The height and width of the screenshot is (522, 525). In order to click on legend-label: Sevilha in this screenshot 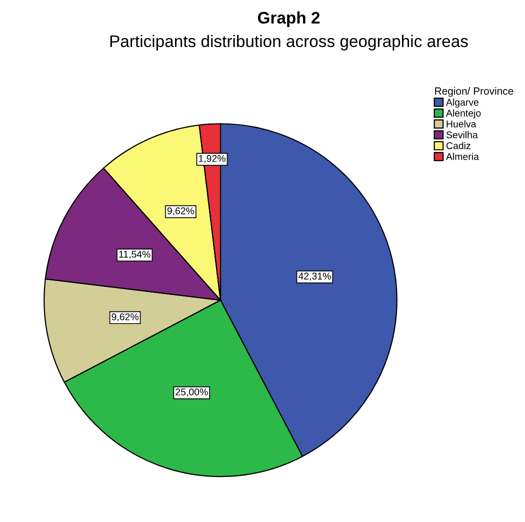, I will do `click(462, 134)`.